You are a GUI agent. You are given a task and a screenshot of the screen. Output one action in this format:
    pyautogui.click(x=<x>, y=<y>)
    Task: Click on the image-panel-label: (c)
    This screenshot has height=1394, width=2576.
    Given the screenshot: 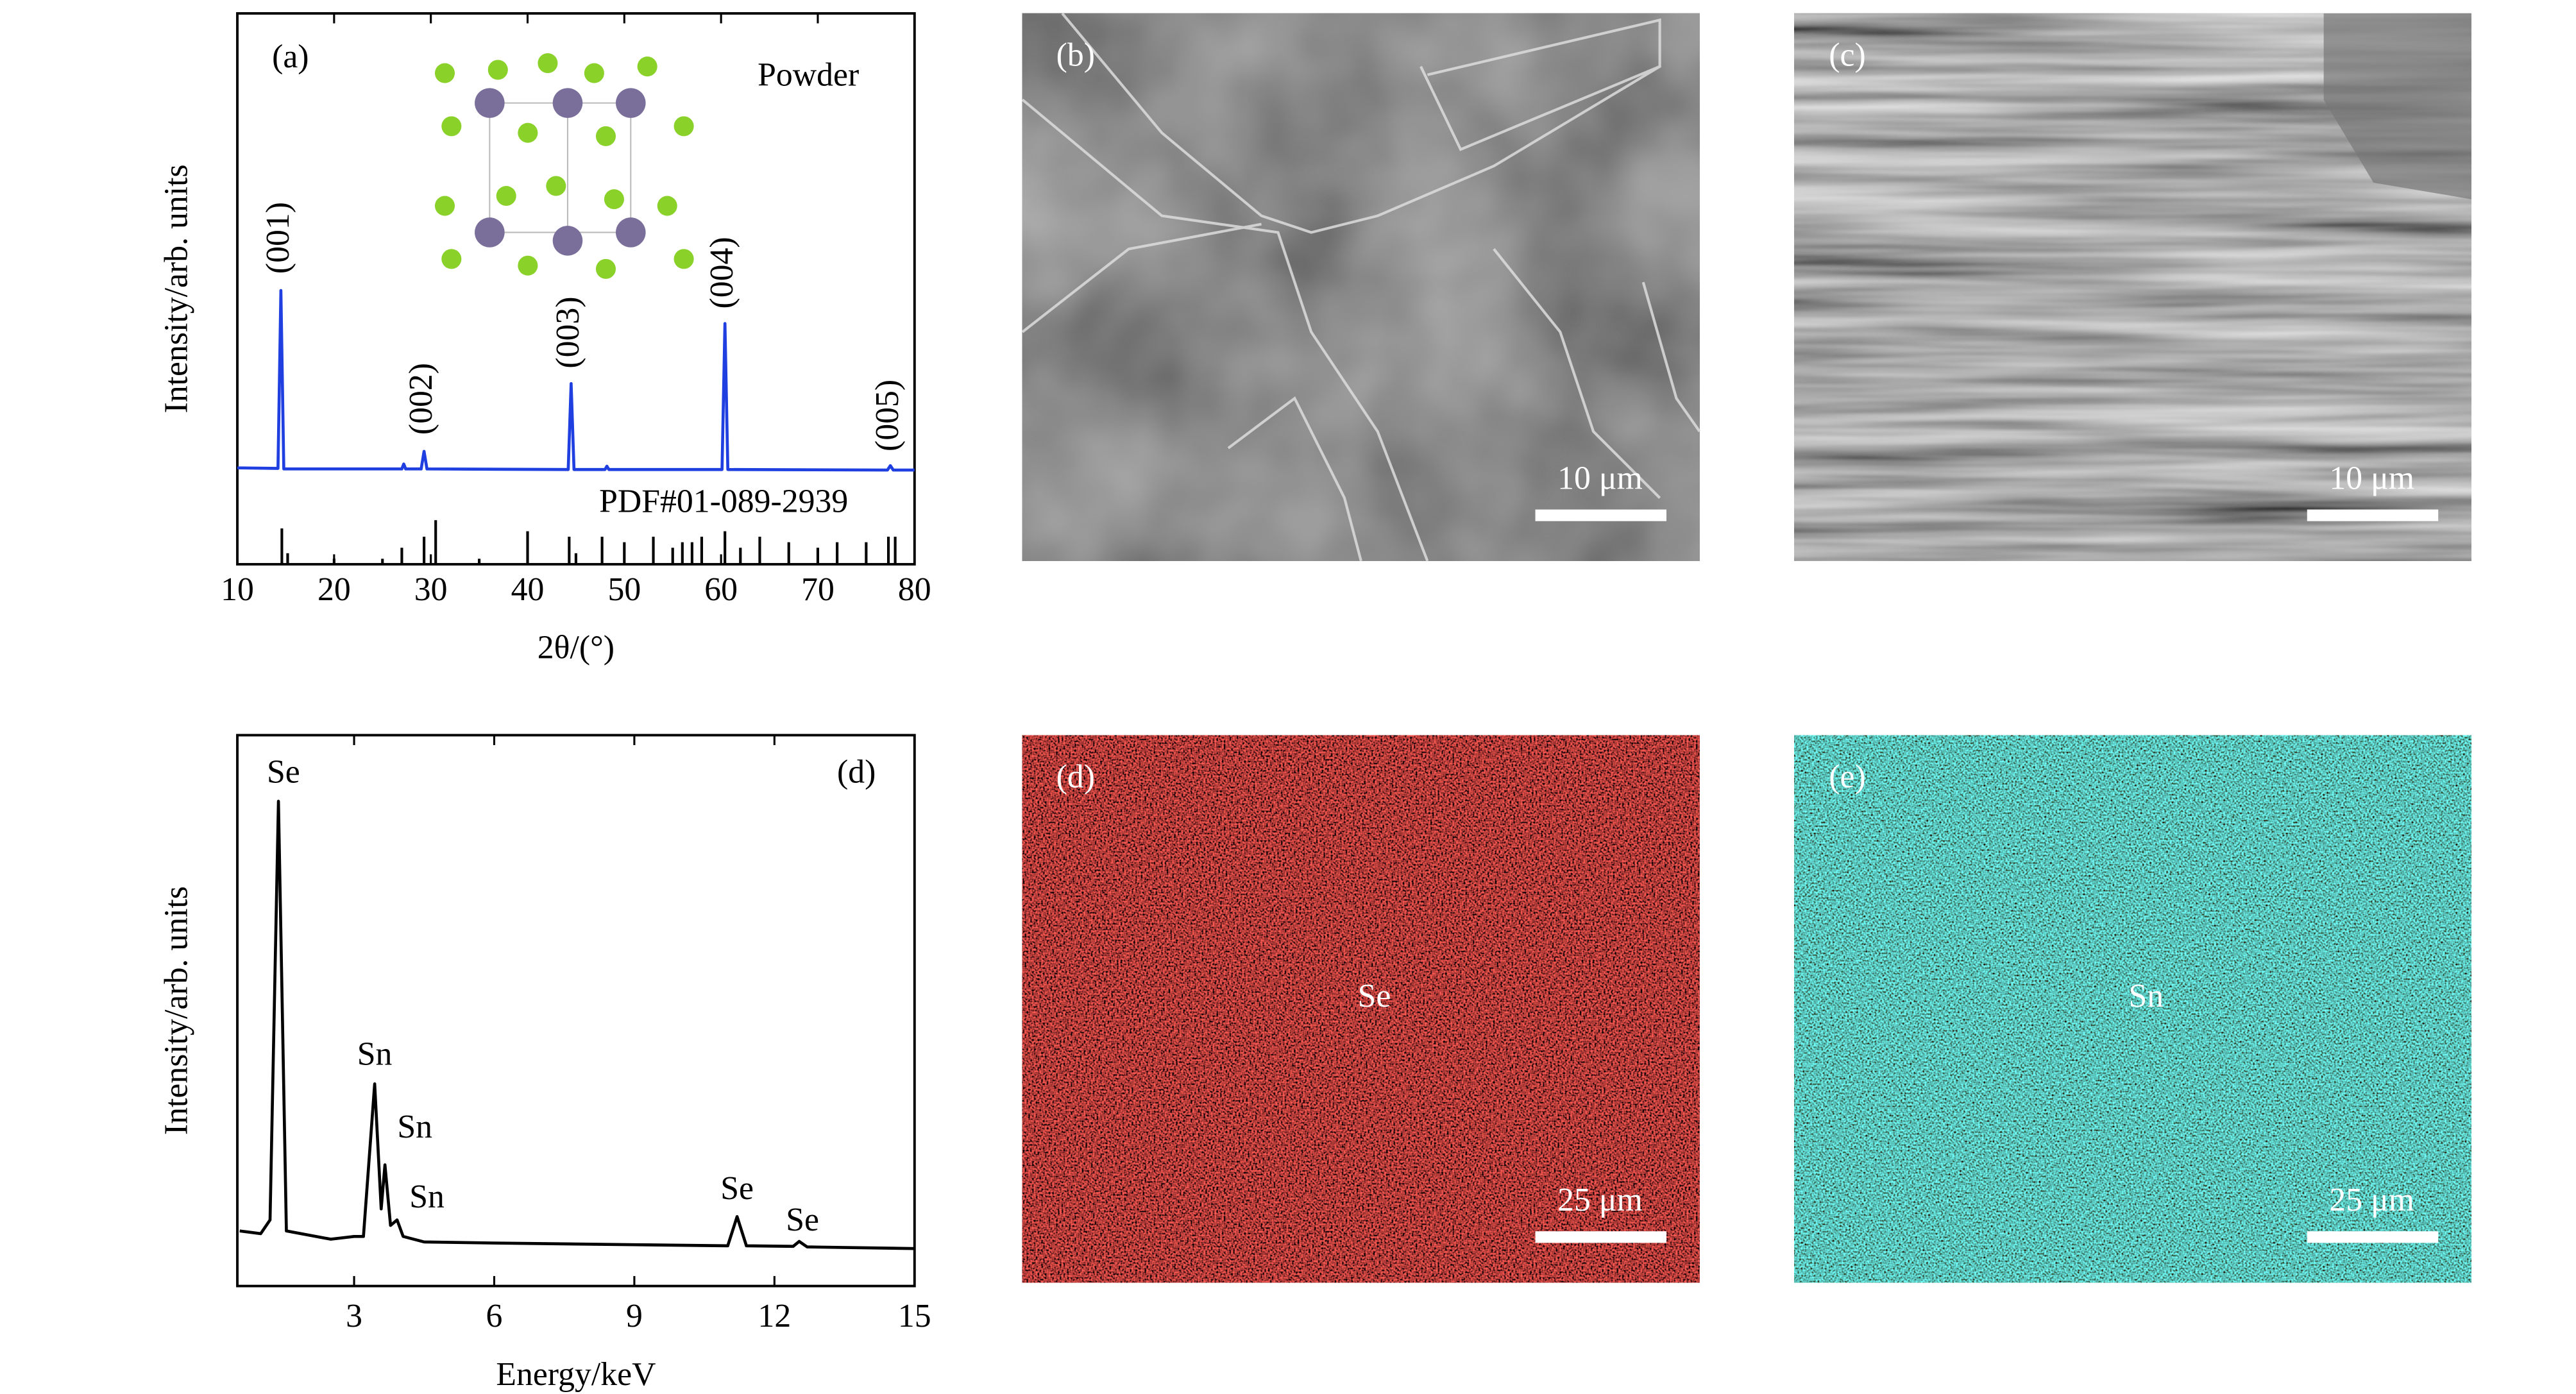 What is the action you would take?
    pyautogui.click(x=1847, y=56)
    